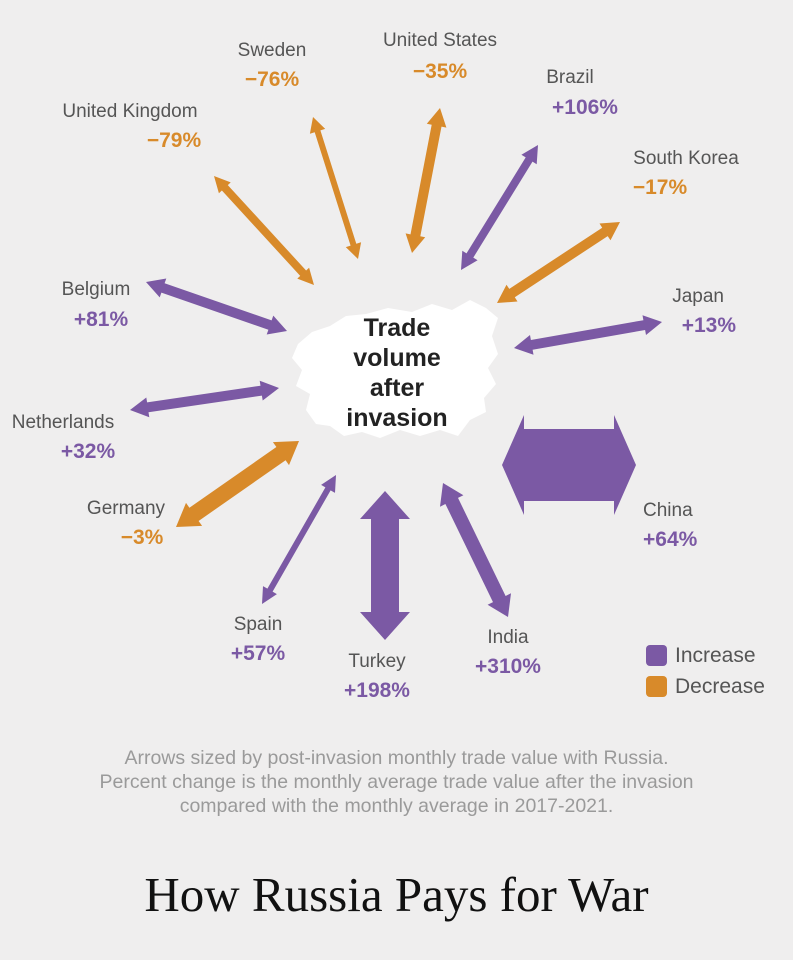 Image resolution: width=793 pixels, height=960 pixels. What do you see at coordinates (686, 158) in the screenshot?
I see `country-label-south-korea: South Korea` at bounding box center [686, 158].